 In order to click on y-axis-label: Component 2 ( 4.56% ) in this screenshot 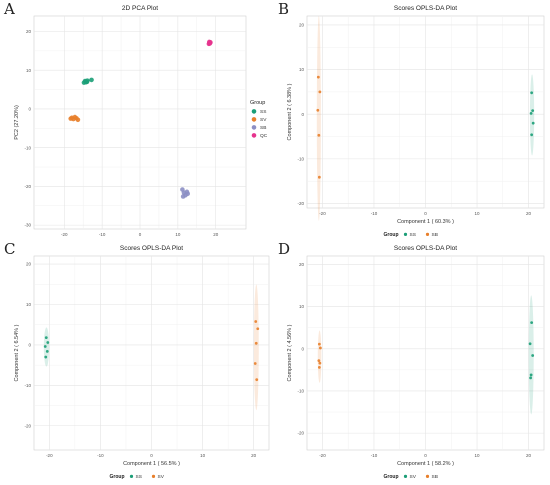, I will do `click(290, 352)`.